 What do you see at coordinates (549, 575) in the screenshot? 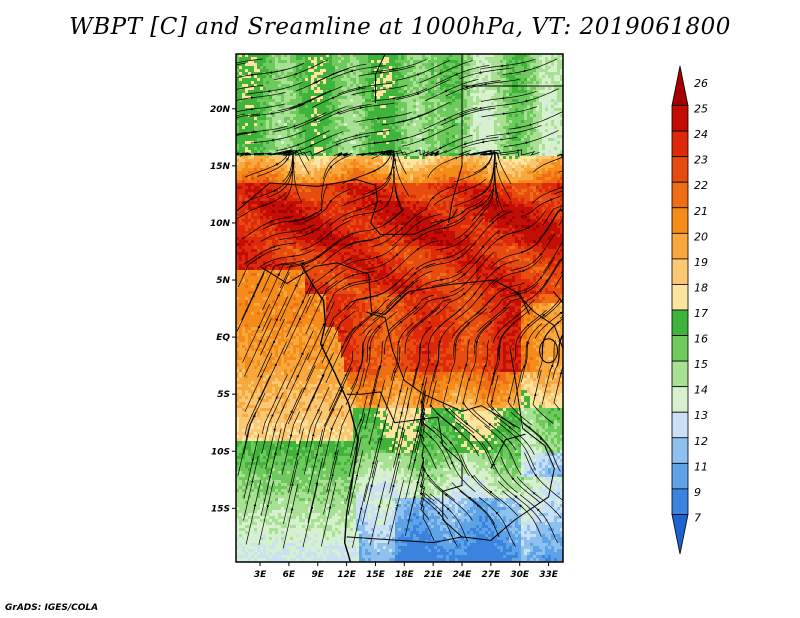
I see `lon-tick-label: 33E` at bounding box center [549, 575].